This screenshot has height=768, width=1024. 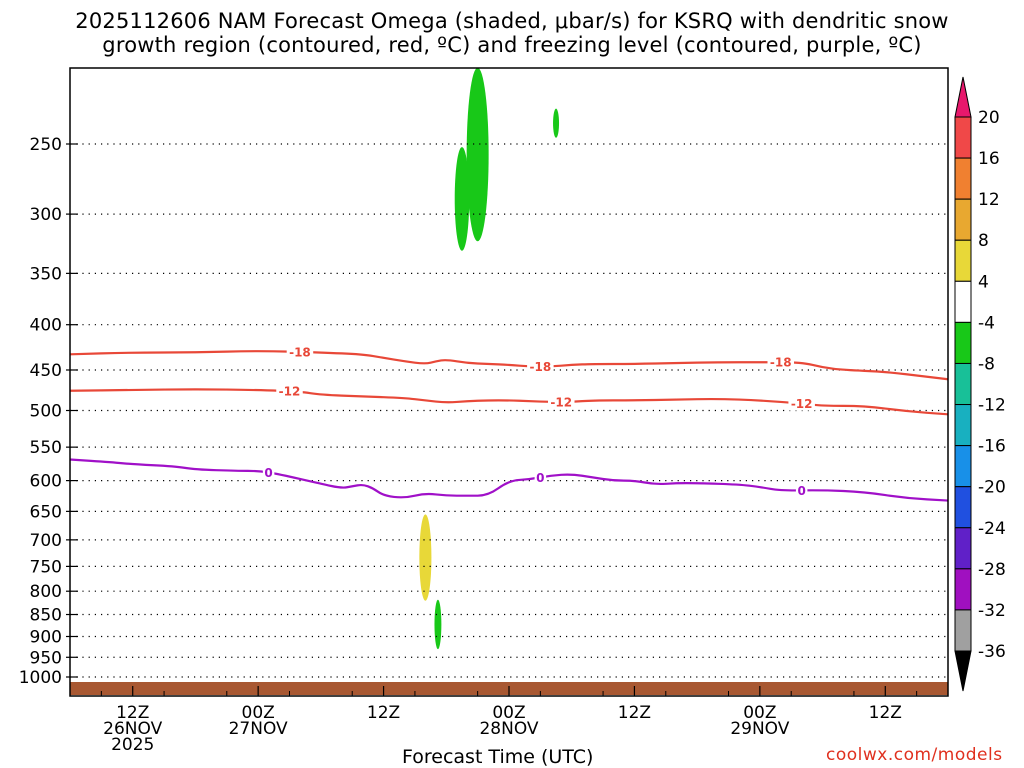 What do you see at coordinates (983, 241) in the screenshot?
I see `colorbar-label-3: 8` at bounding box center [983, 241].